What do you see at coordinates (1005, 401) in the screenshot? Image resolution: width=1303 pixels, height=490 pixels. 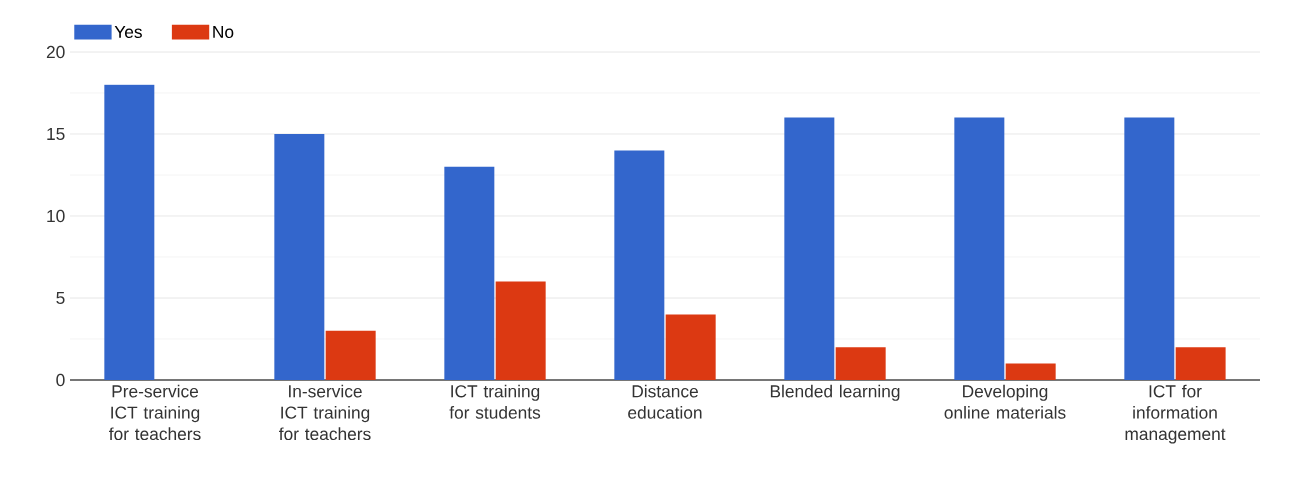 I see `x-tick-label: Developing online materials` at bounding box center [1005, 401].